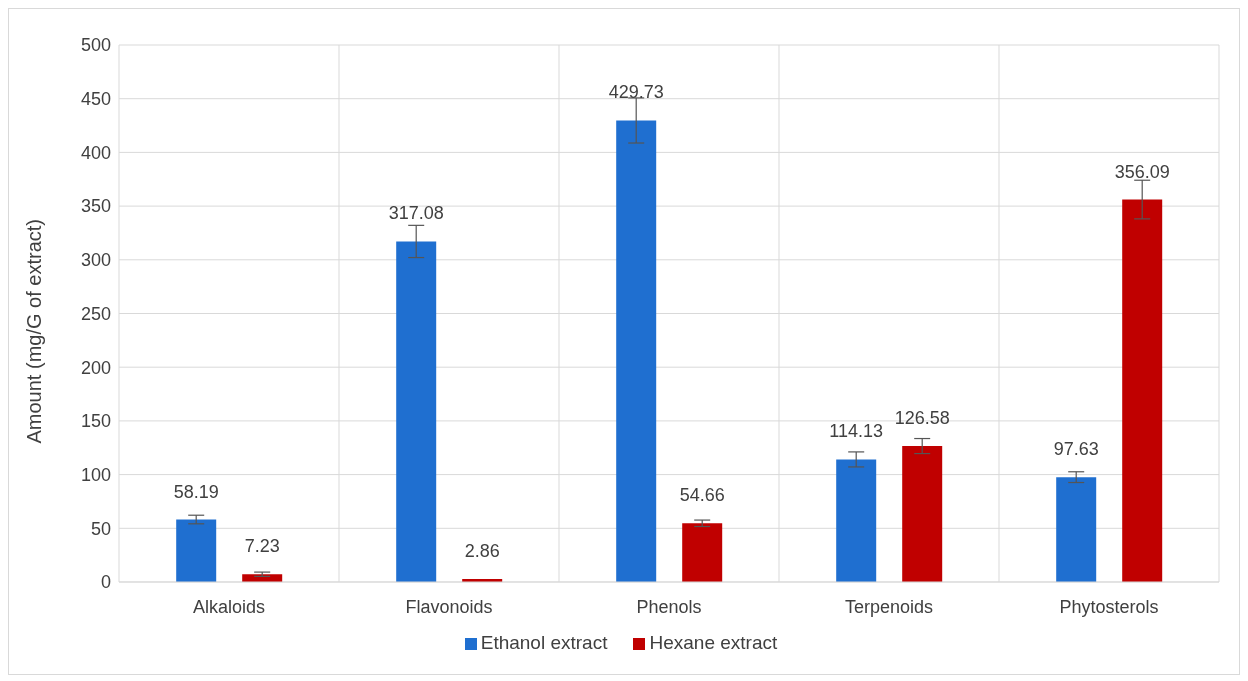 Image resolution: width=1248 pixels, height=681 pixels. What do you see at coordinates (105, 582) in the screenshot?
I see `y-tick-label: 0` at bounding box center [105, 582].